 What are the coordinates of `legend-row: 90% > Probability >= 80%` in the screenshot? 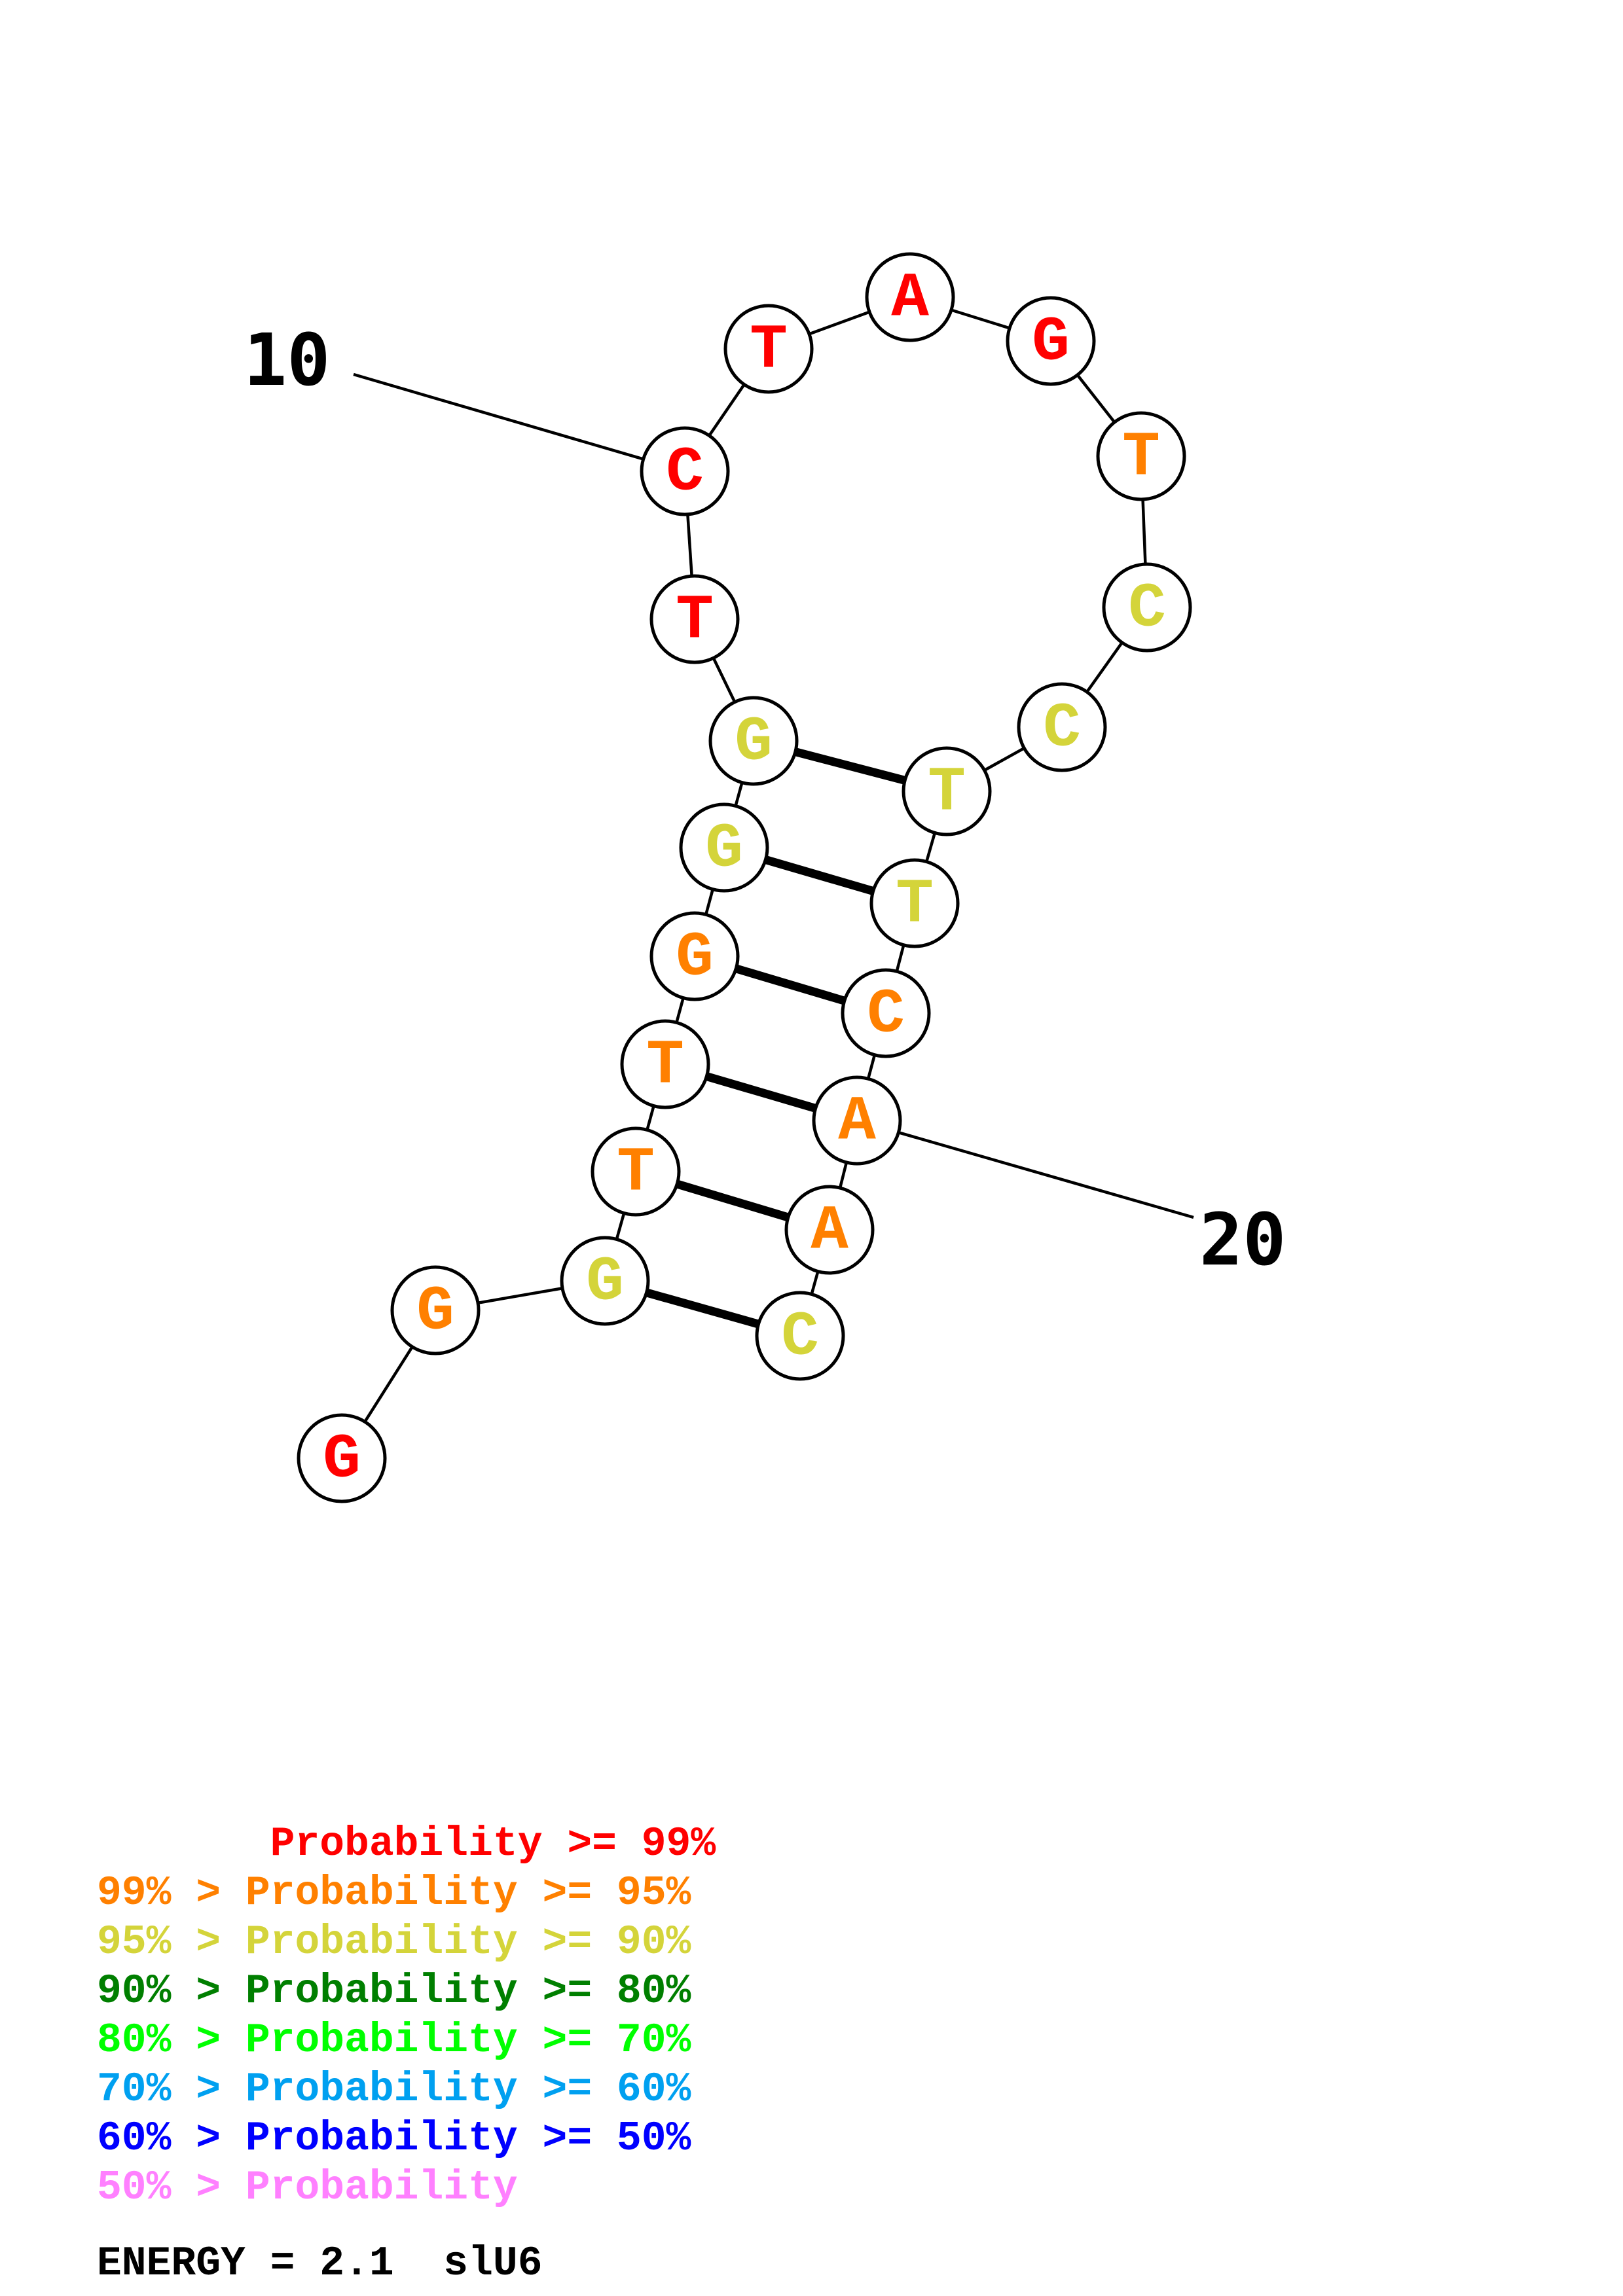 It's located at (394, 1991).